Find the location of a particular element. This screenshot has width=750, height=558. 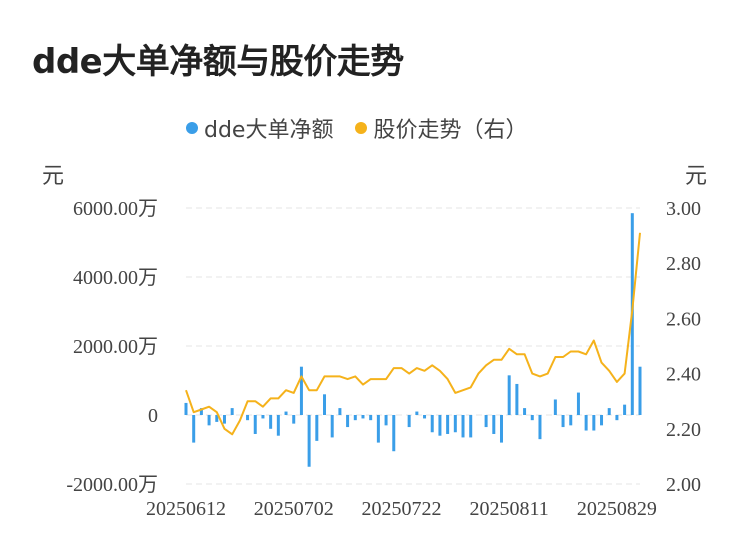

legend-item-price: 股价走势（右） is located at coordinates (441, 128).